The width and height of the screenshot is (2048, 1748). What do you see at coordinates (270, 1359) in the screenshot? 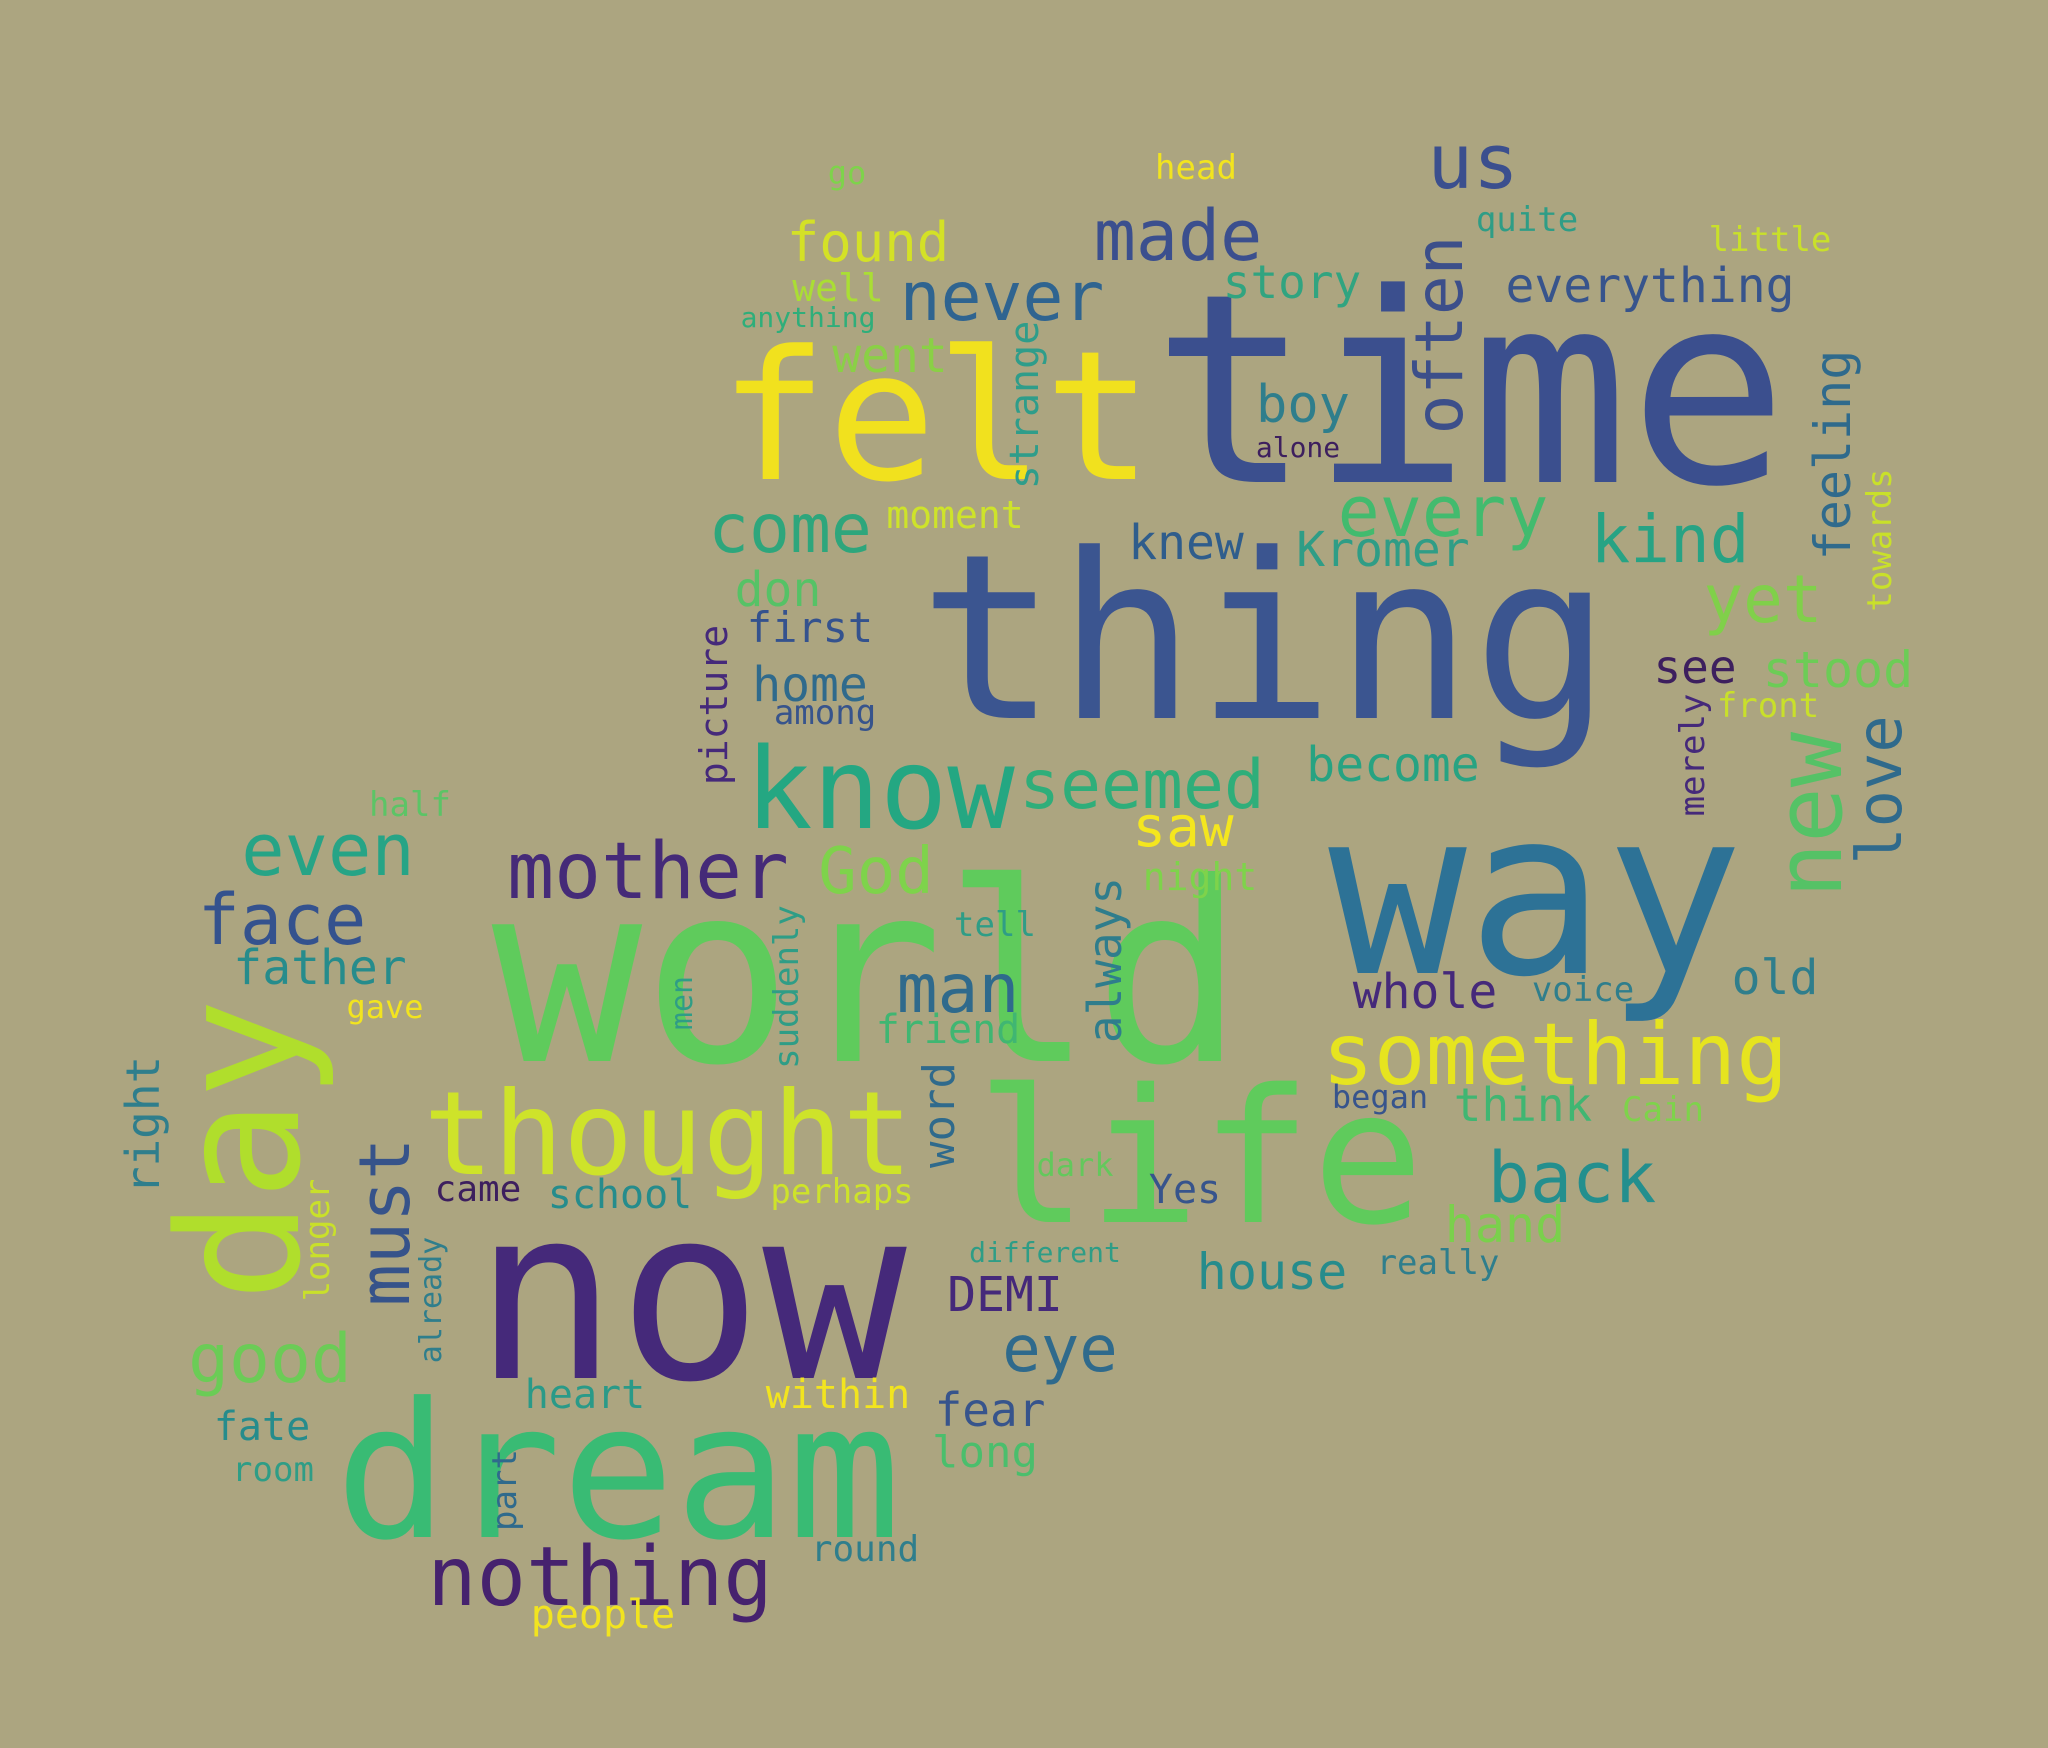
I see `word: good` at bounding box center [270, 1359].